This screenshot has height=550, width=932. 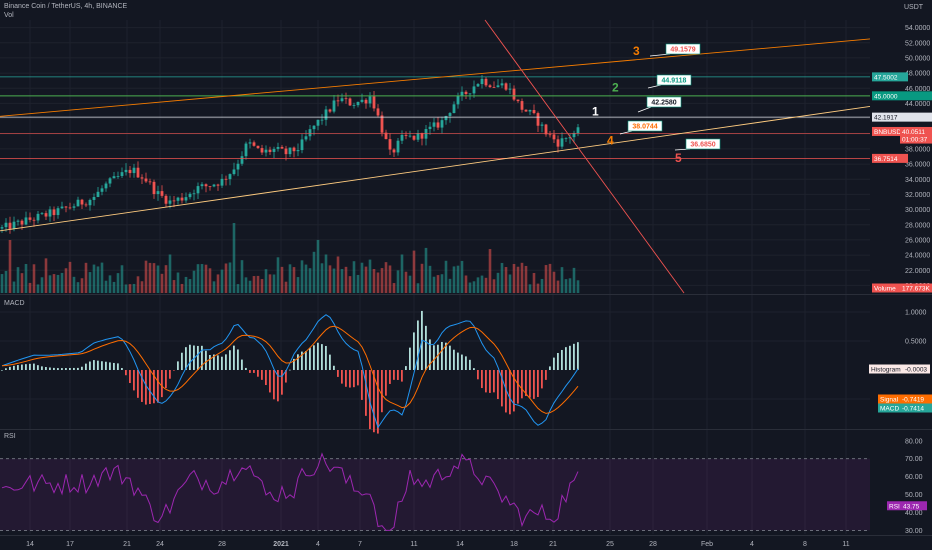 I want to click on volume-legend: Vol, so click(x=9, y=15).